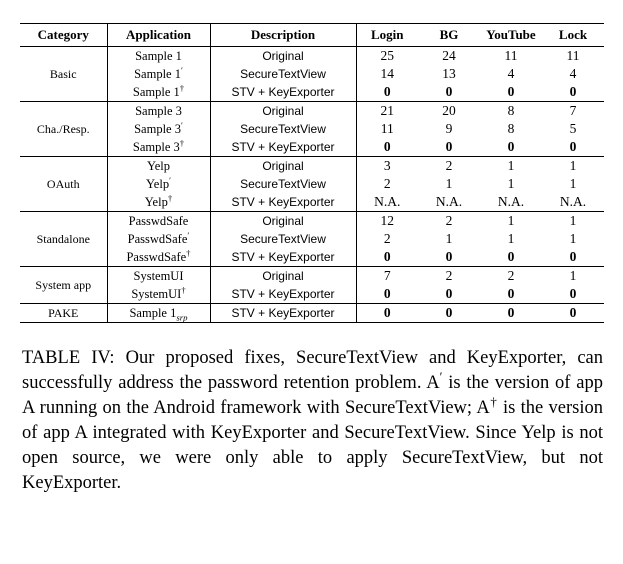 The width and height of the screenshot is (623, 564). I want to click on table-row: Sample 1′ SecureTextView 14 13 4 4, so click(312, 74).